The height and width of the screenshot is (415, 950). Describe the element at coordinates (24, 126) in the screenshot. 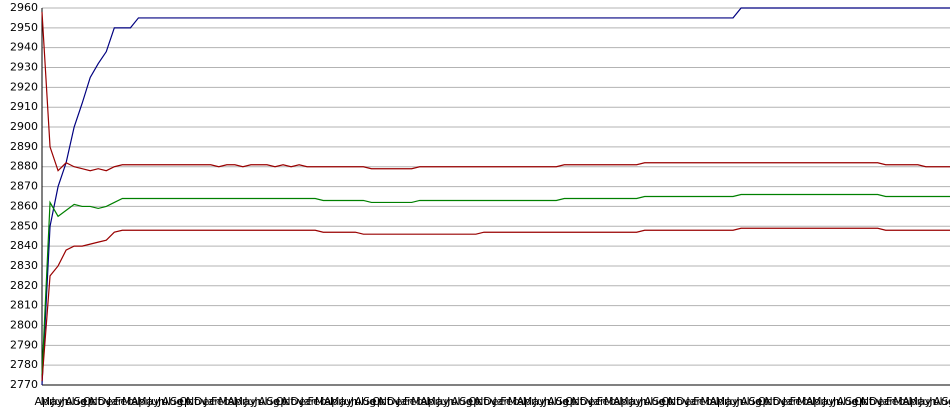

I see `y-tick-label: 2900` at that location.